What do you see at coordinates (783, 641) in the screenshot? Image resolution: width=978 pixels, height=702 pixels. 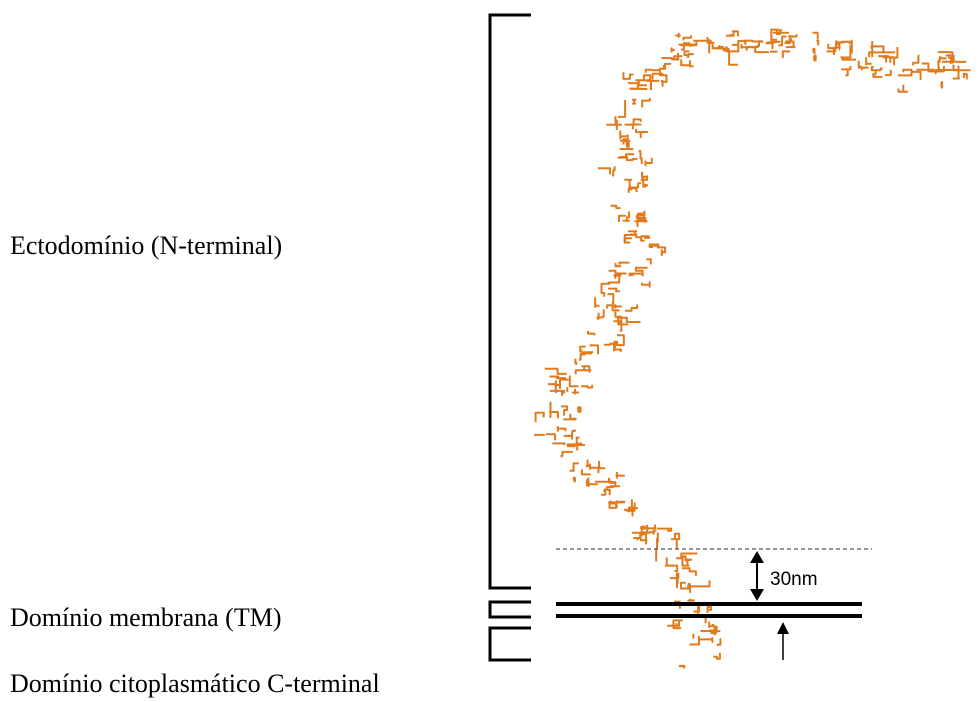 I see `up-arrow` at bounding box center [783, 641].